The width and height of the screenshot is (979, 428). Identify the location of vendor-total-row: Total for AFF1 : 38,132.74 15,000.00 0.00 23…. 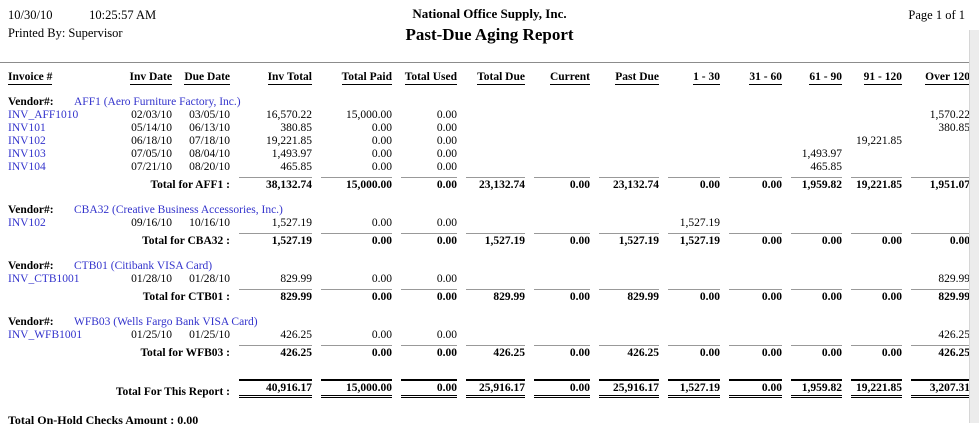
(489, 184).